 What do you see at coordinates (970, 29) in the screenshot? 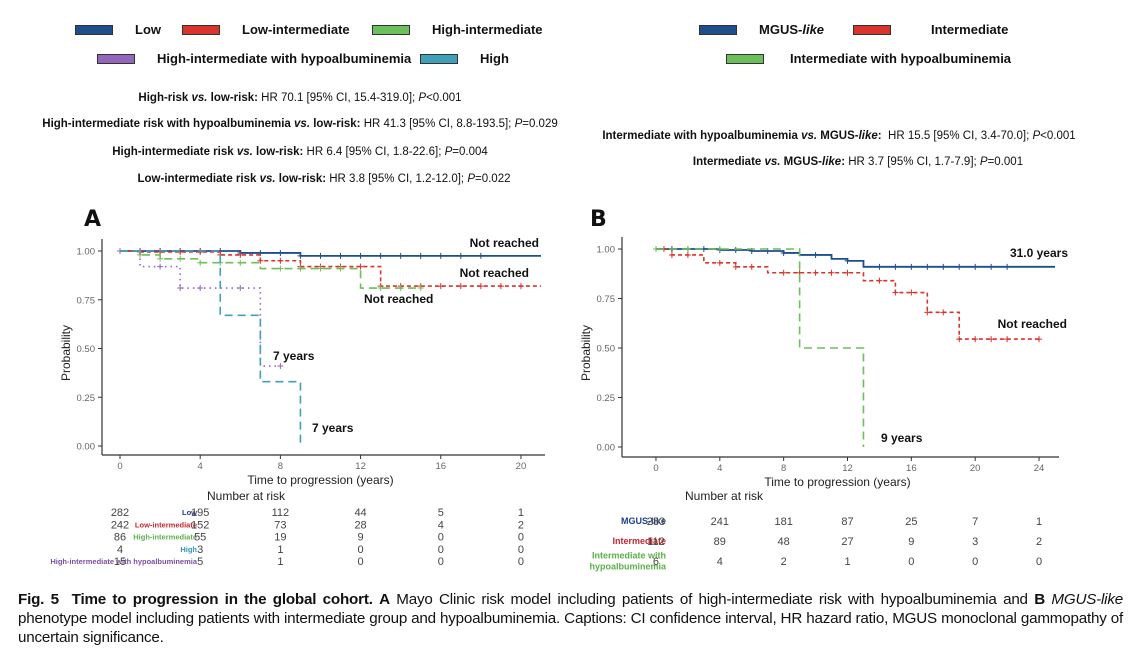
I see `legend-label: Intermediate` at bounding box center [970, 29].